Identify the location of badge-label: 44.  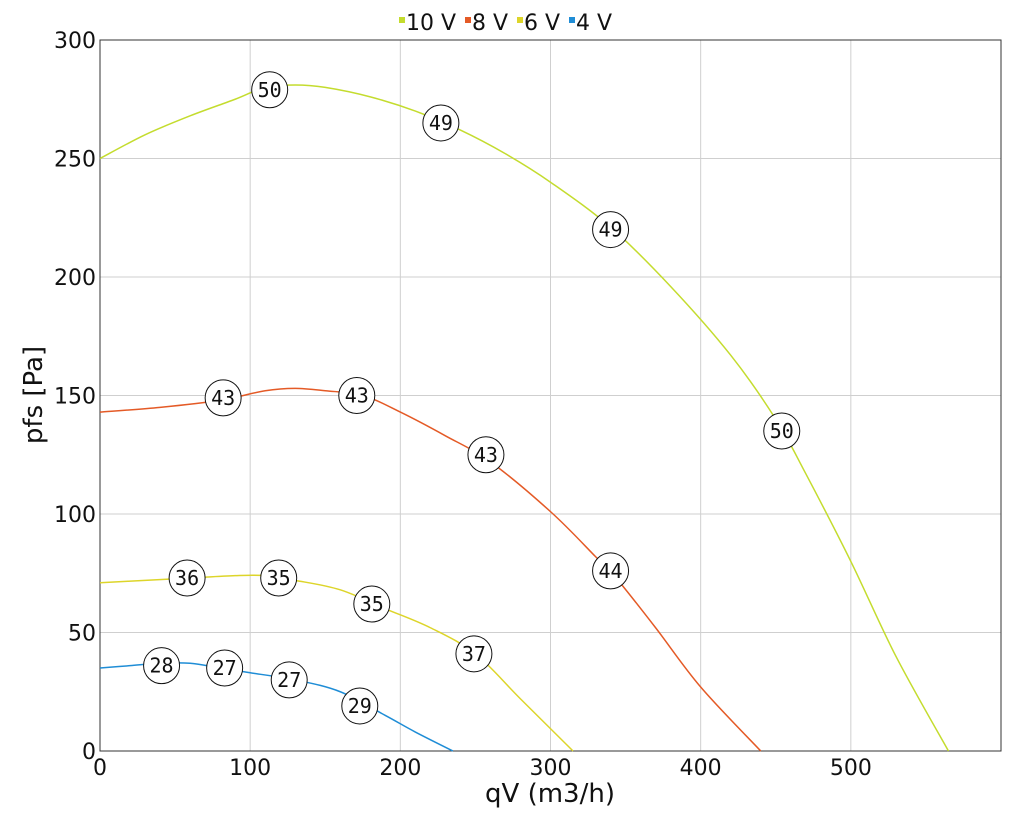
(611, 571).